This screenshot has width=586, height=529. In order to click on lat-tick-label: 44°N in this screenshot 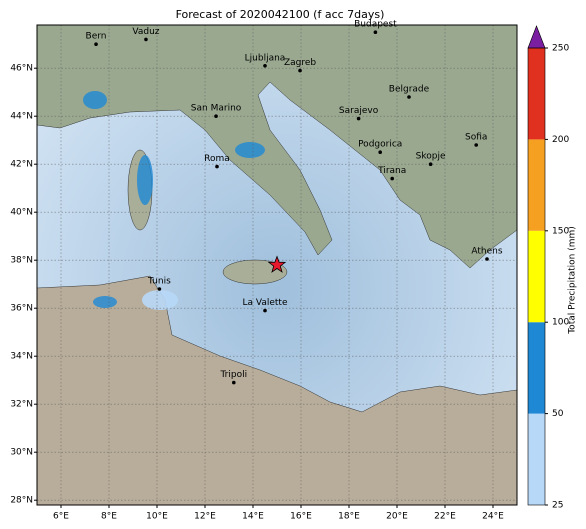, I will do `click(21, 117)`.